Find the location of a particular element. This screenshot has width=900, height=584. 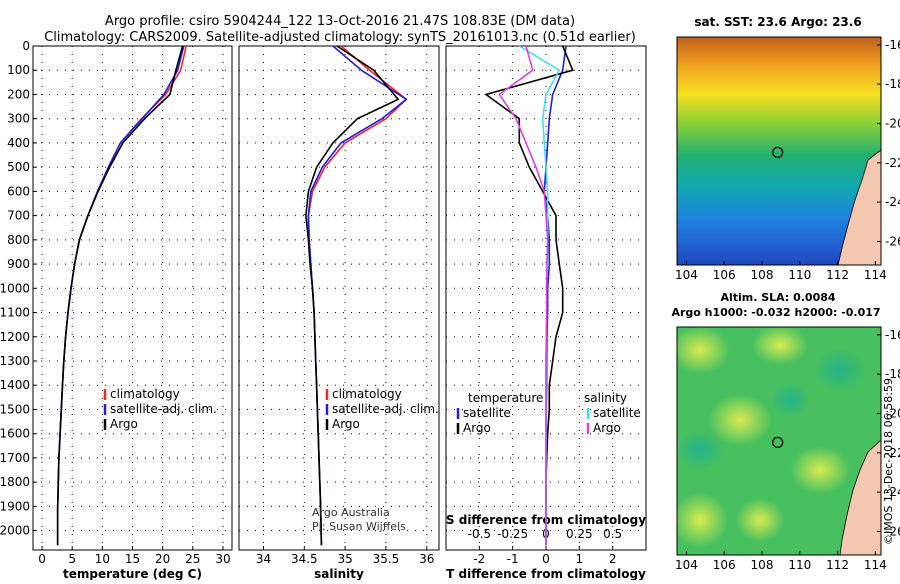

y-tick-label: 1600 is located at coordinates (15, 434).